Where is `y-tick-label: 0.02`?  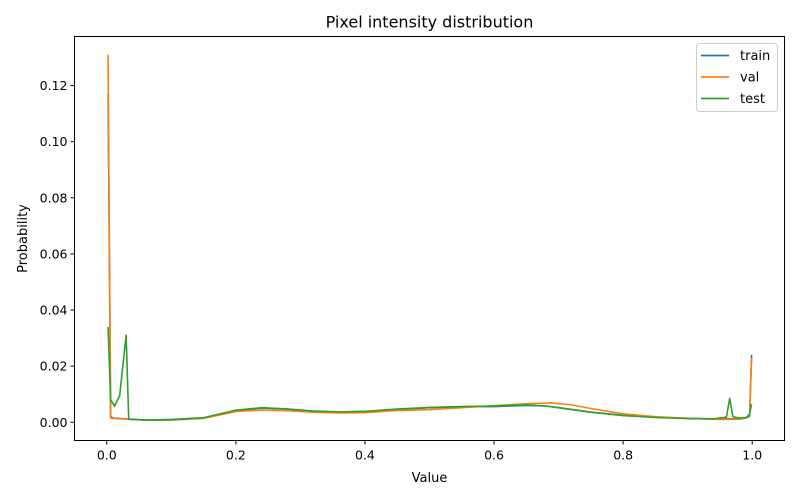
y-tick-label: 0.02 is located at coordinates (54, 366).